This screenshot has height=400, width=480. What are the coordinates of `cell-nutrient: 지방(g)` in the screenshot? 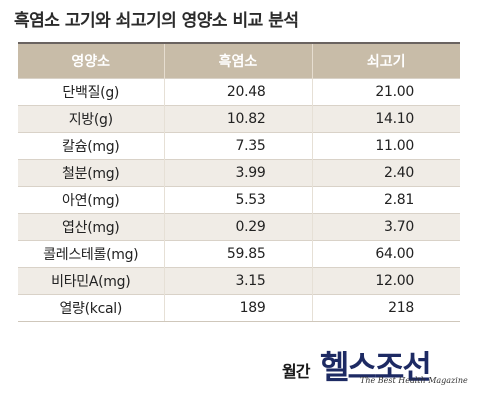 It's located at (91, 119).